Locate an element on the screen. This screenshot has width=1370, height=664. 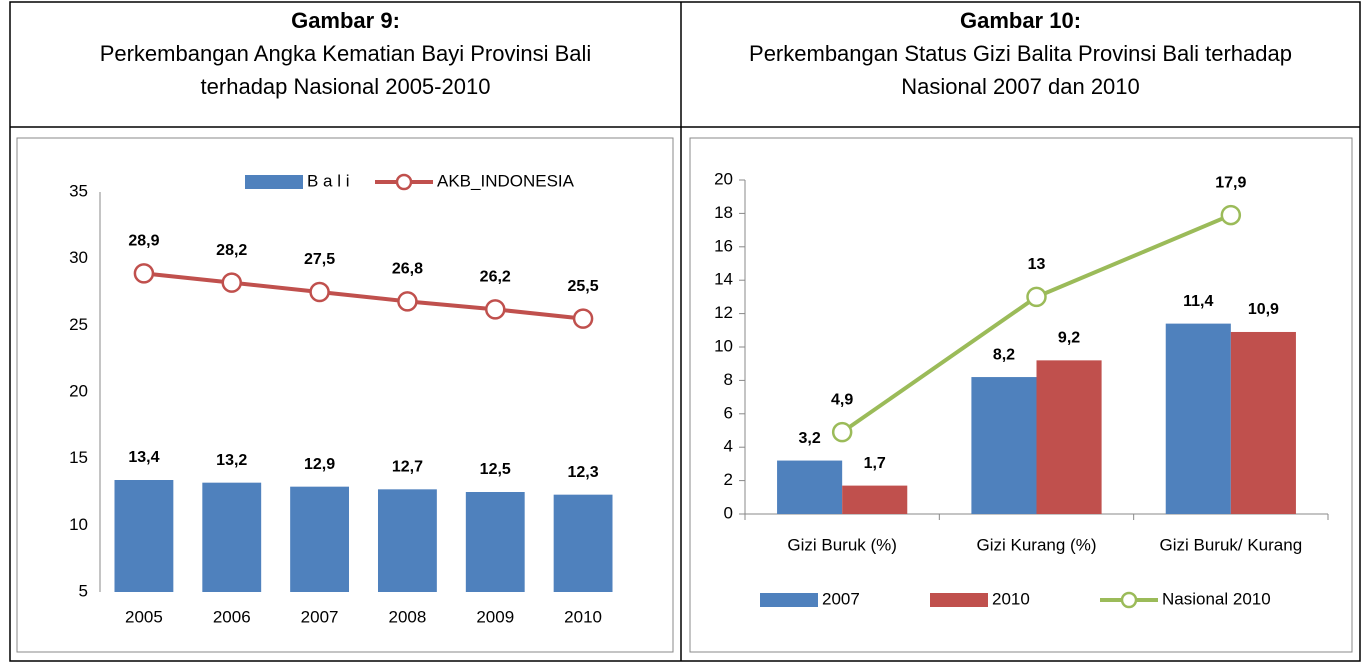
x-tick-label: 2007 is located at coordinates (320, 616).